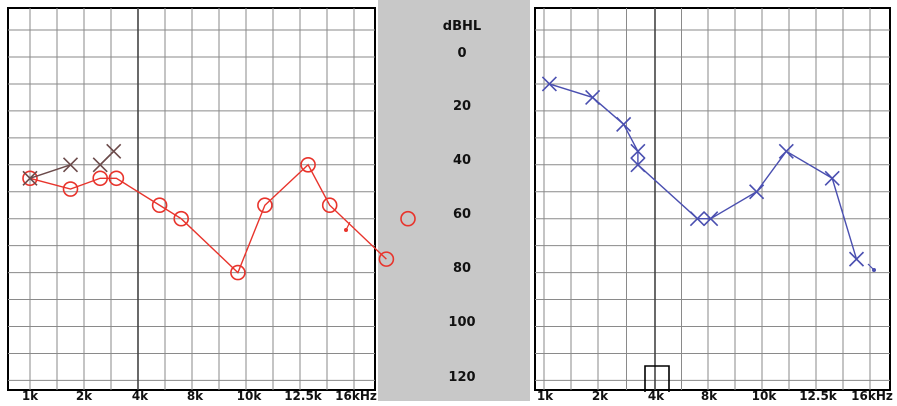  I want to click on scale-level-label: 0, so click(461, 53).